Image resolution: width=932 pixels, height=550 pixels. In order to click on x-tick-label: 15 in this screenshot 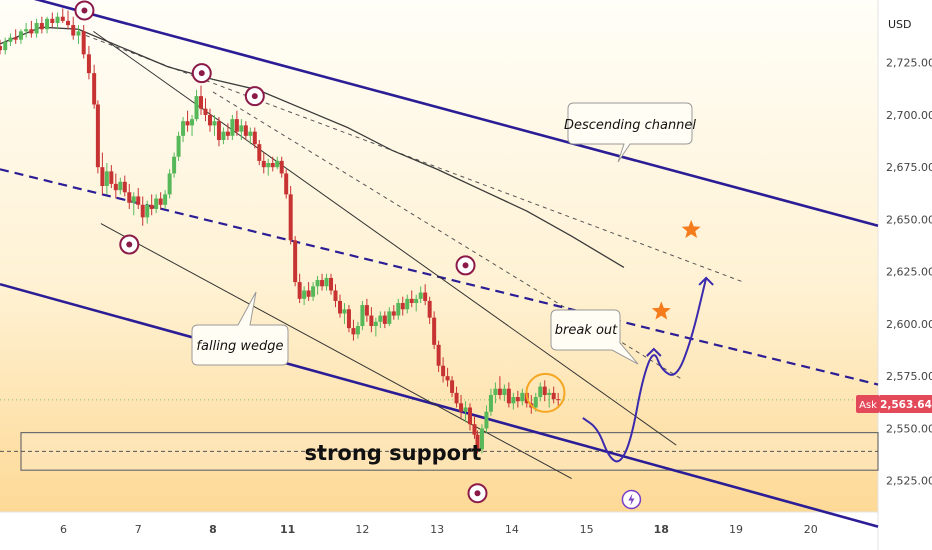, I will do `click(587, 529)`.